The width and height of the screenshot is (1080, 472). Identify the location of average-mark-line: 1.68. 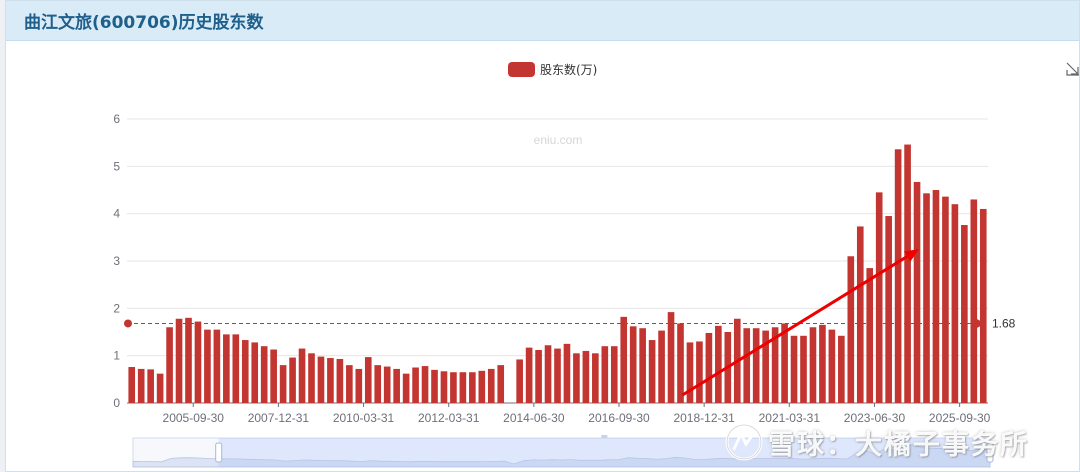
(570, 323).